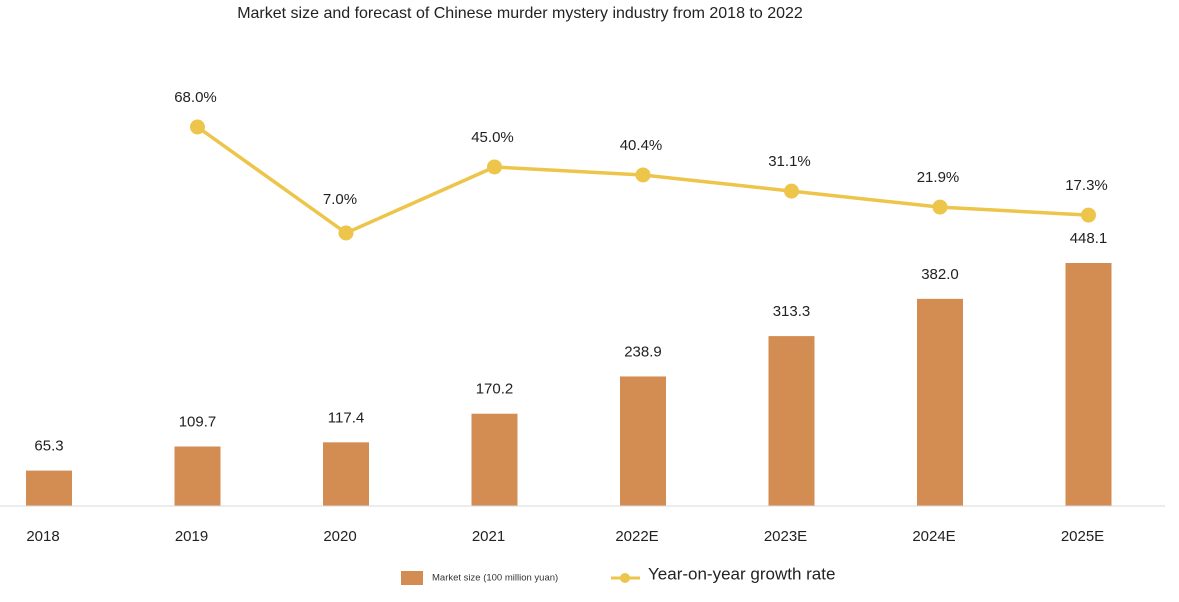 The height and width of the screenshot is (602, 1179). Describe the element at coordinates (42, 536) in the screenshot. I see `x-tick-2018: 2018` at that location.